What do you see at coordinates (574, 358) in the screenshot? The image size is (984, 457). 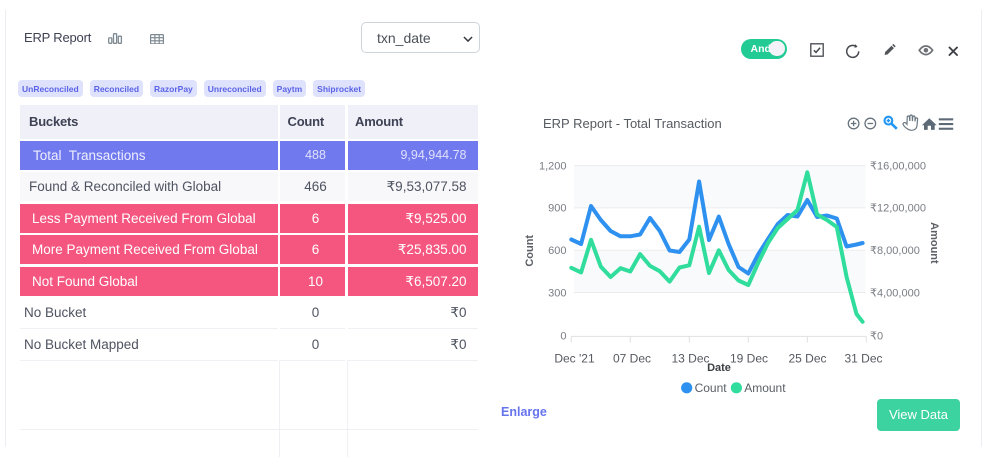 I see `svg-text: Dec '21` at bounding box center [574, 358].